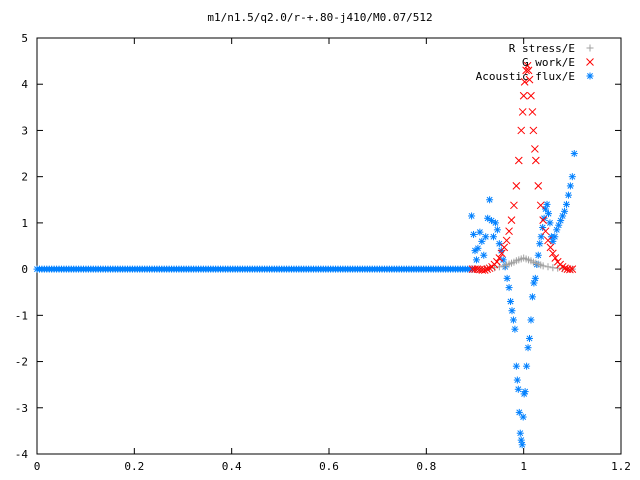  I want to click on x-tick-label: 0.4, so click(232, 466).